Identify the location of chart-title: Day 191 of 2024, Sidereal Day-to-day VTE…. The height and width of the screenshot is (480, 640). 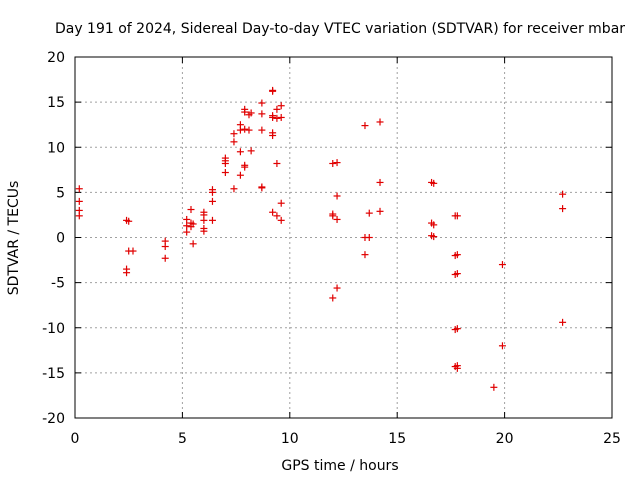
(340, 29).